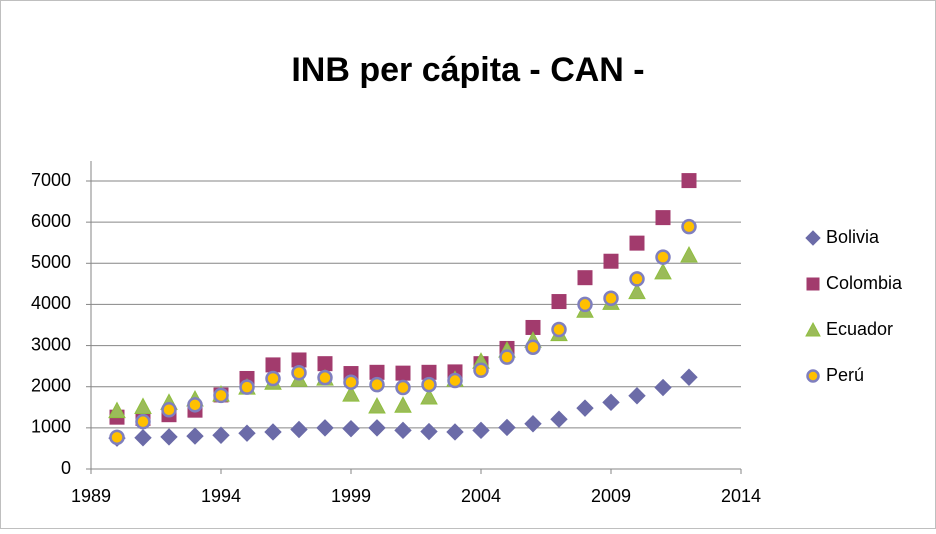 Image resolution: width=936 pixels, height=534 pixels. Describe the element at coordinates (66, 468) in the screenshot. I see `y-tick-label: 0` at that location.